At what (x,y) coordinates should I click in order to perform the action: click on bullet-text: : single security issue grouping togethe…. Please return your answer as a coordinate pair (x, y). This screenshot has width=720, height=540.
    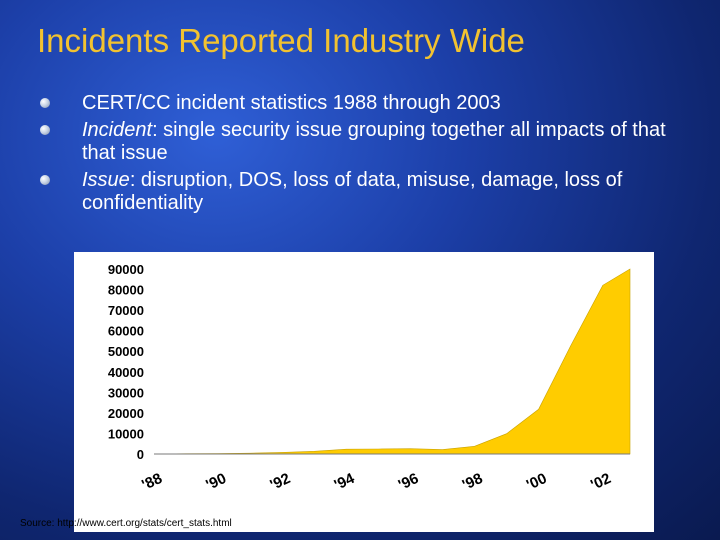
    Looking at the image, I should click on (374, 141).